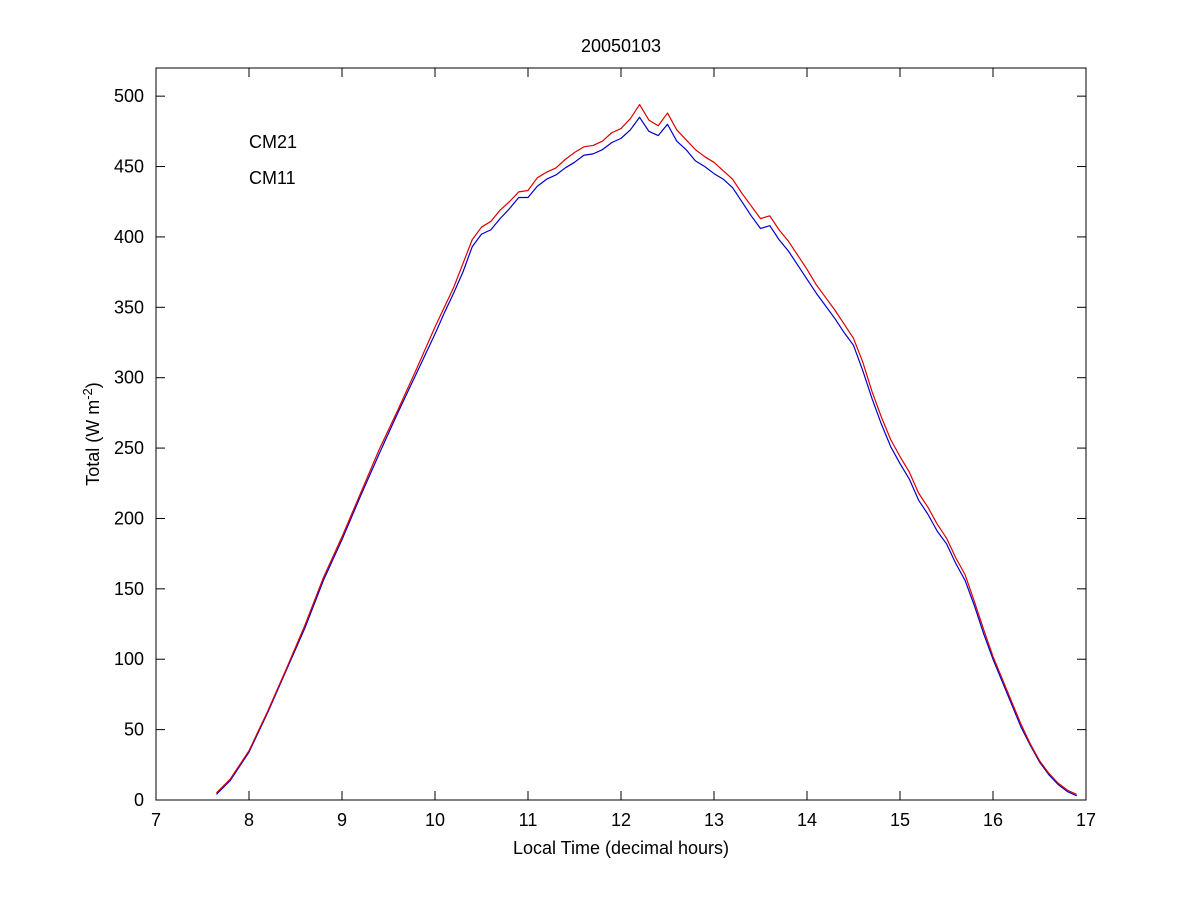 This screenshot has height=900, width=1200. Describe the element at coordinates (900, 820) in the screenshot. I see `x-tick-label: 15` at that location.